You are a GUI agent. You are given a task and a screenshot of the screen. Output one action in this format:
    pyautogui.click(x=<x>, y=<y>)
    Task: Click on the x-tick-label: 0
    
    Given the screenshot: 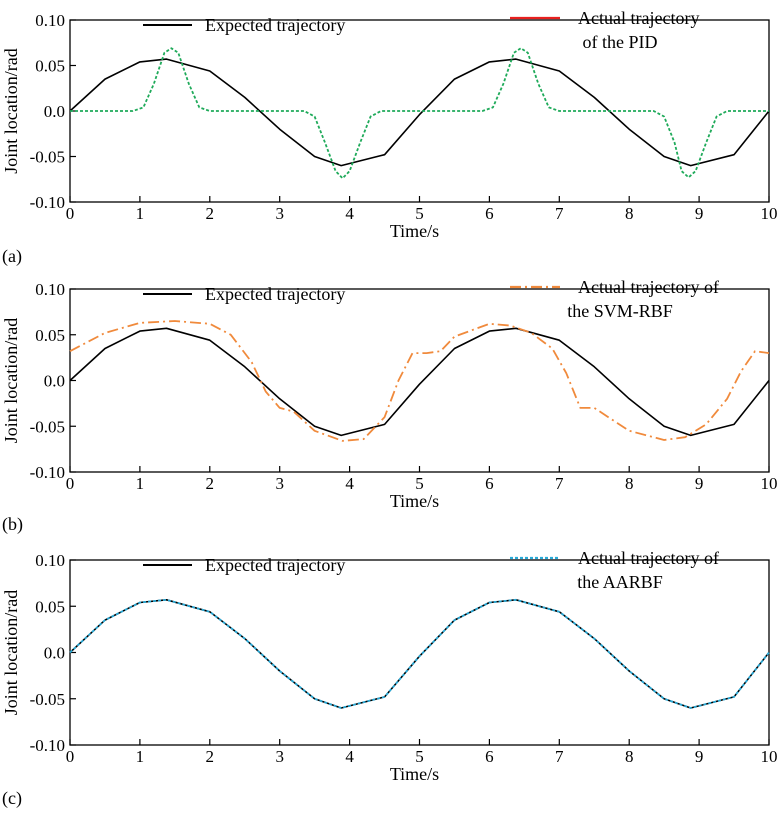 What is the action you would take?
    pyautogui.click(x=70, y=483)
    